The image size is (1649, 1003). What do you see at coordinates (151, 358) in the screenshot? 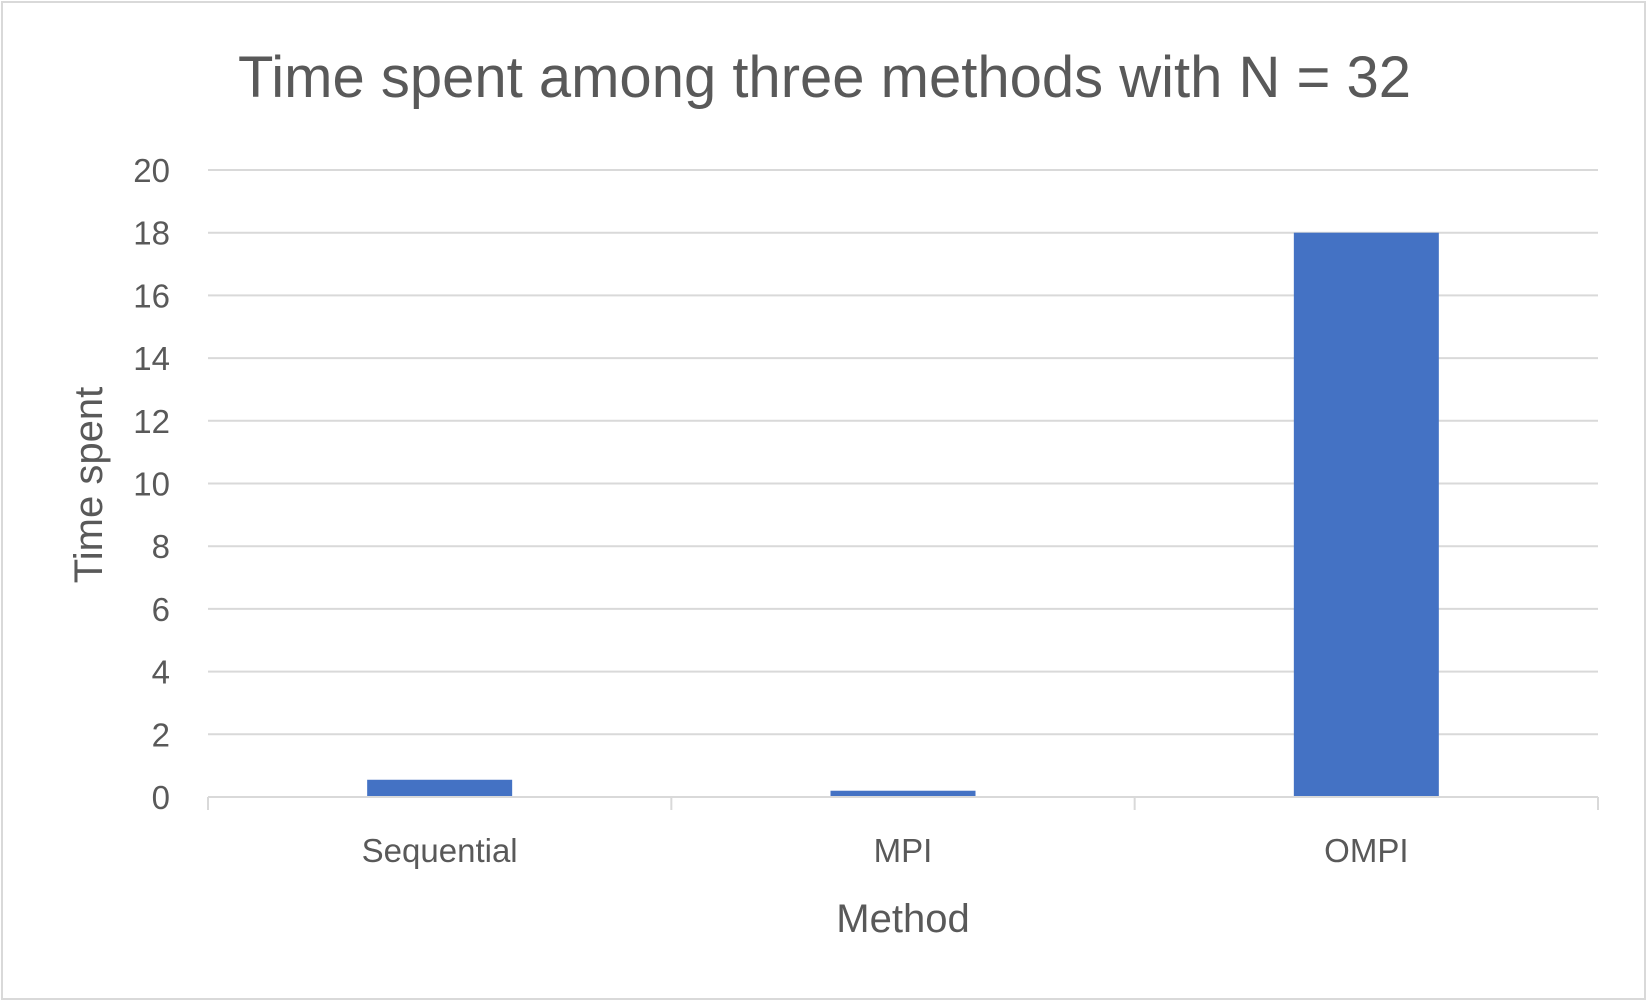
I see `y-tick-label: 14` at bounding box center [151, 358].